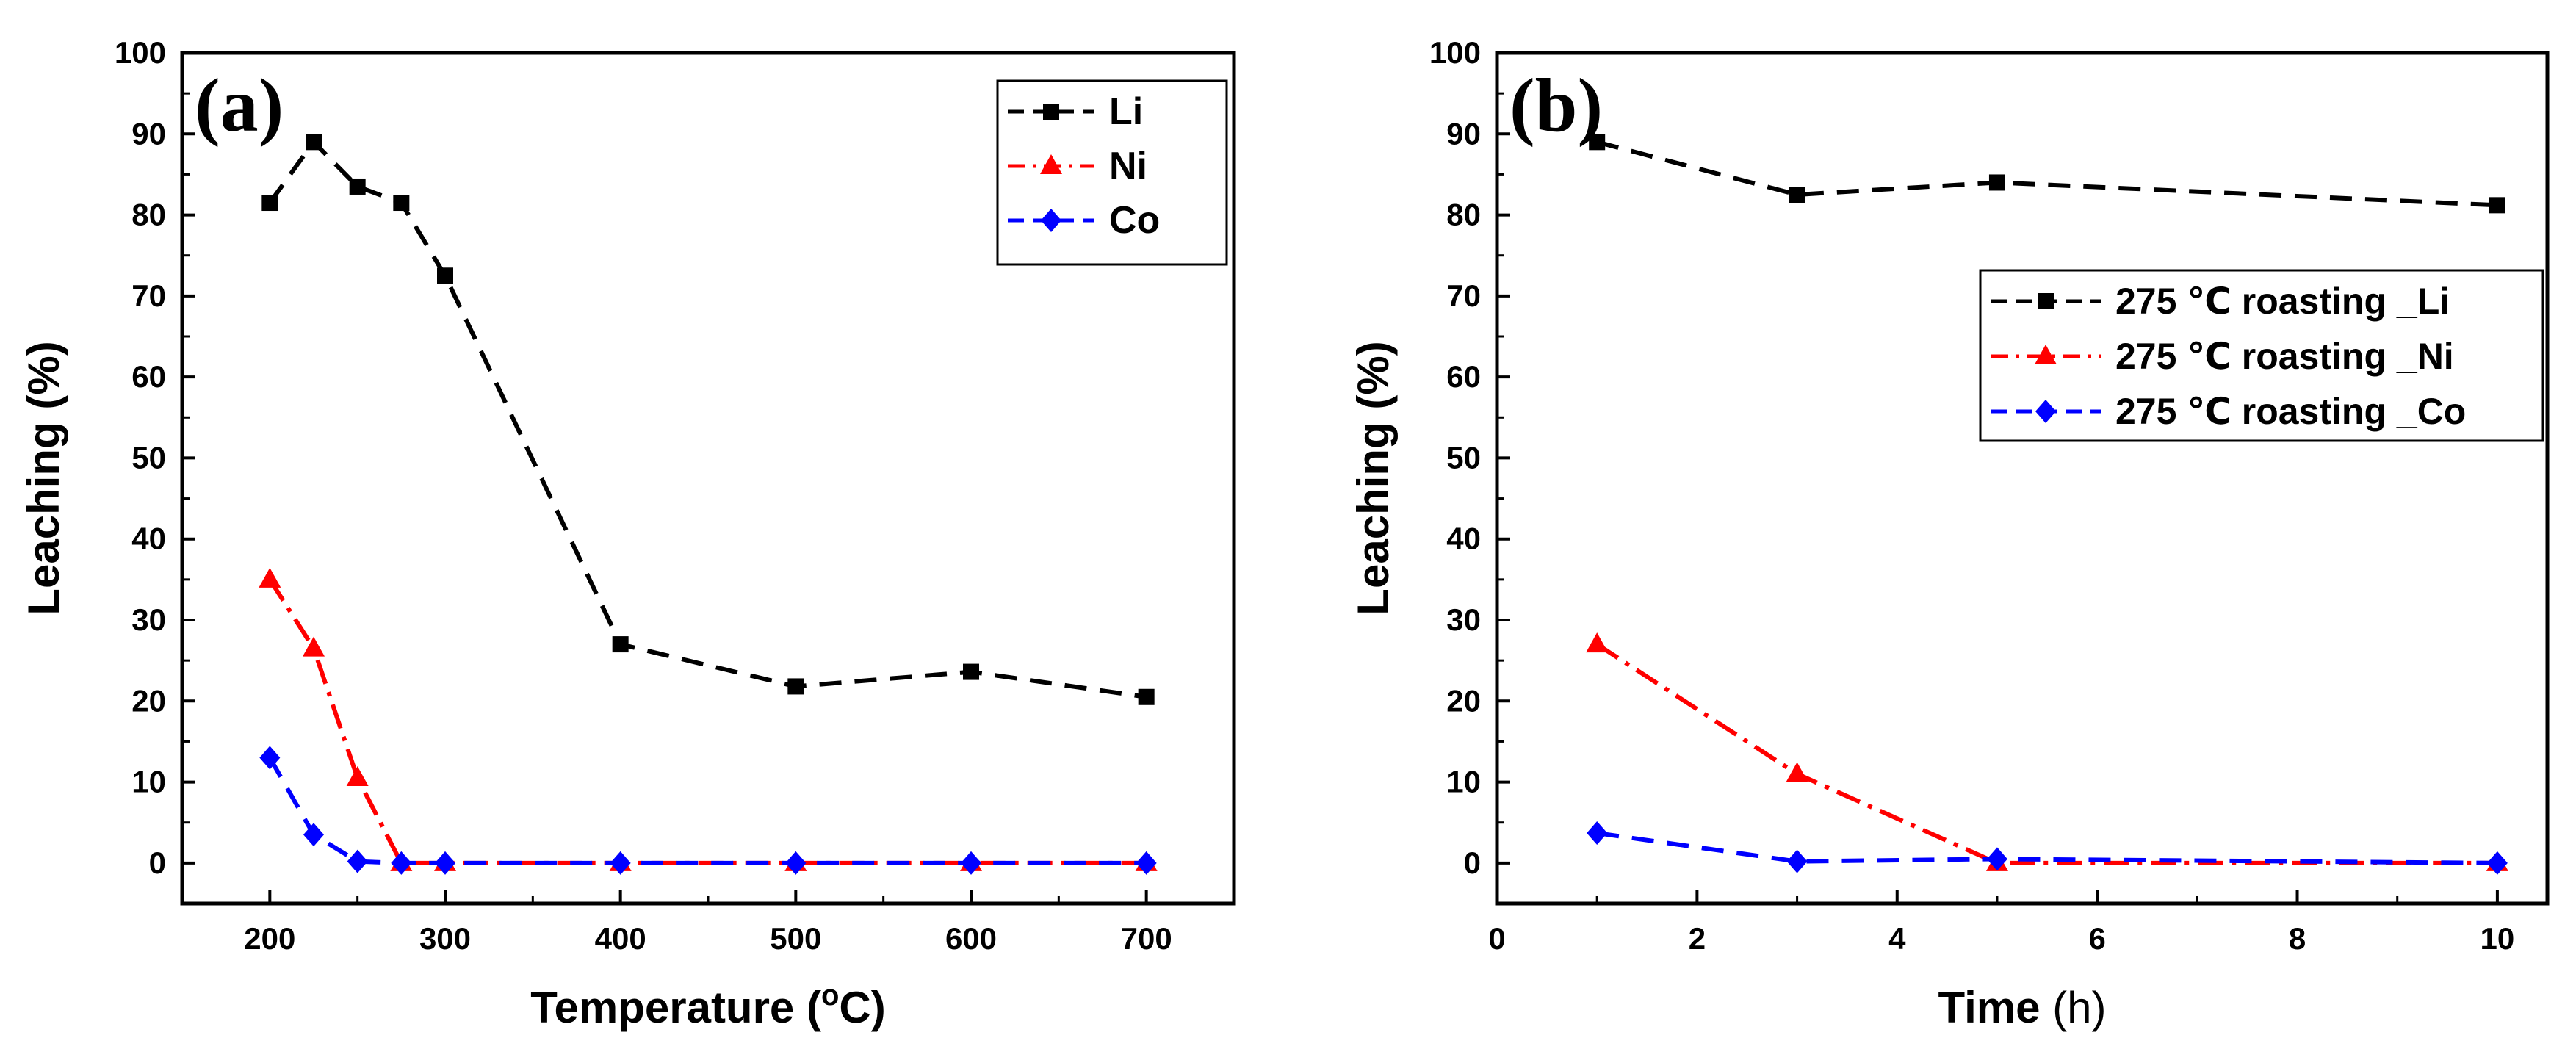  Describe the element at coordinates (2096, 939) in the screenshot. I see `panel-b-xtick-label-6: 6` at that location.